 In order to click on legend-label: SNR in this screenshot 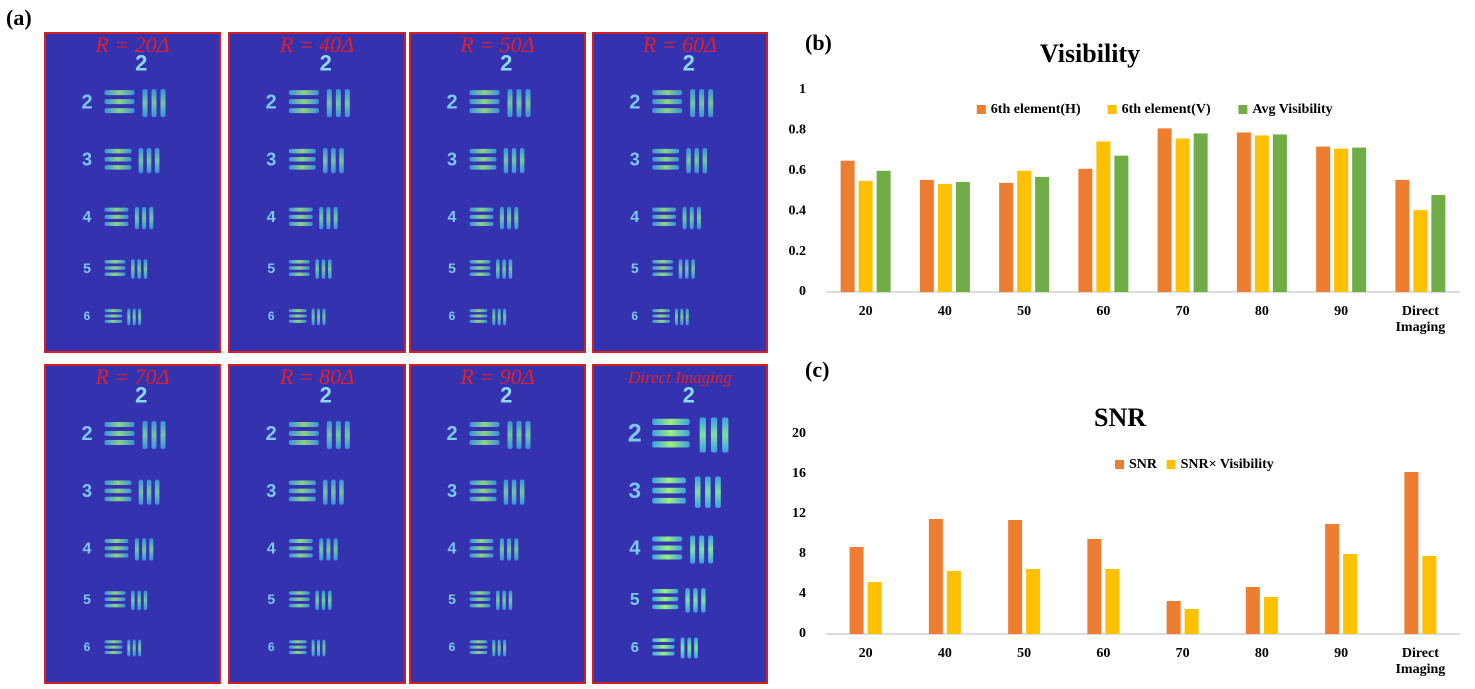, I will do `click(1143, 464)`.